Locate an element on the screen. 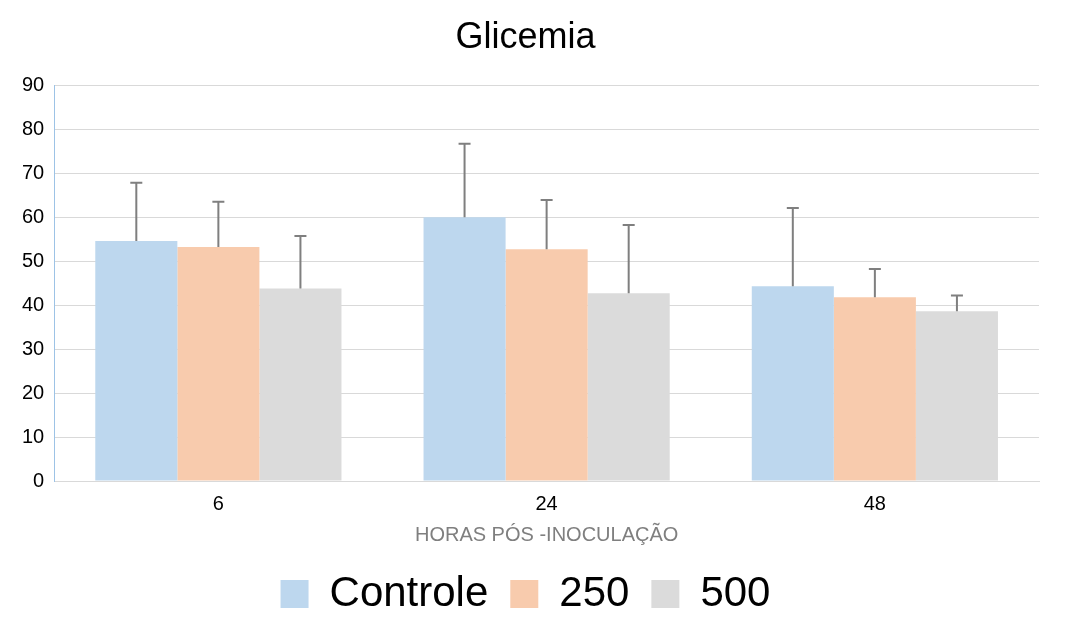  legend-label: 500 is located at coordinates (735, 591).